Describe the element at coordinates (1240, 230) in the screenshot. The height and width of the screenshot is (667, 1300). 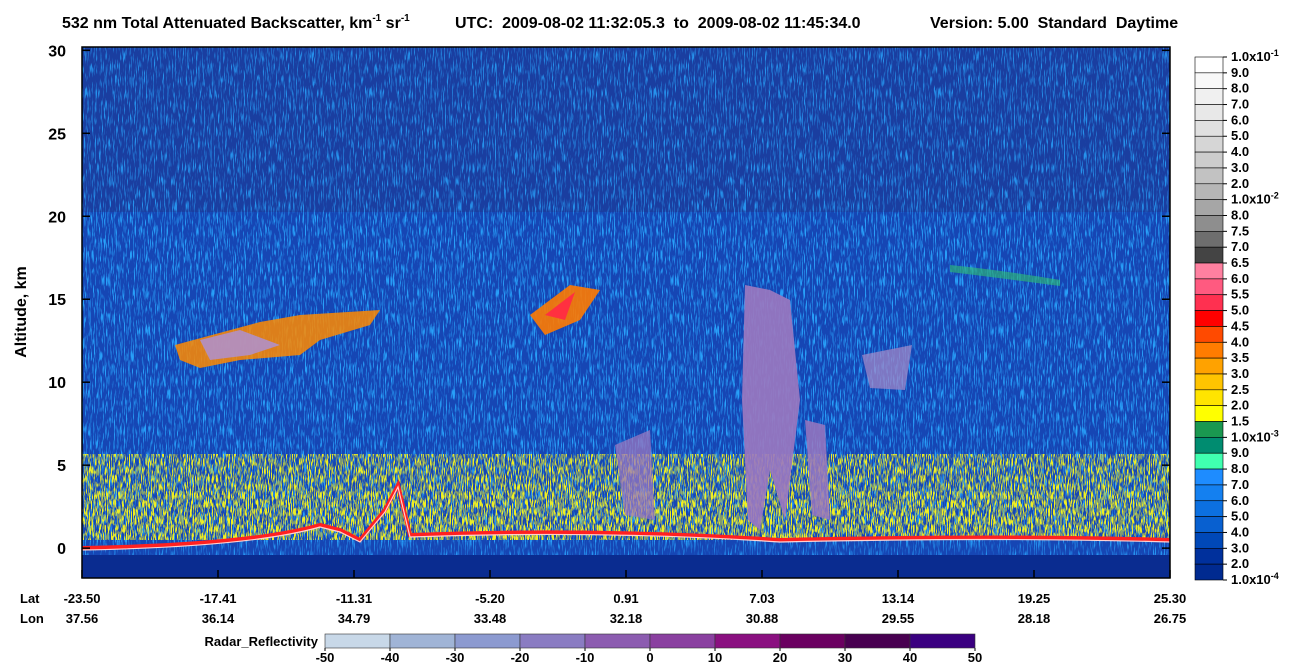
I see `colorbar-label: 7.5` at that location.